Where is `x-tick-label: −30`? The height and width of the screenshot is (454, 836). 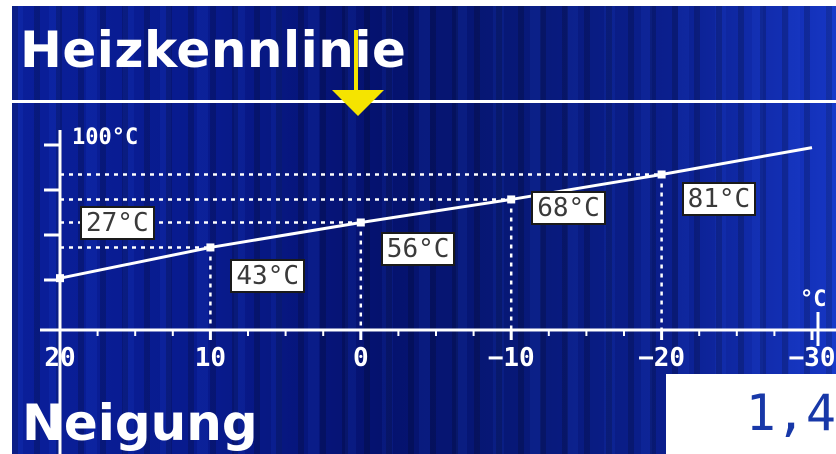 x-tick-label: −30 is located at coordinates (812, 358).